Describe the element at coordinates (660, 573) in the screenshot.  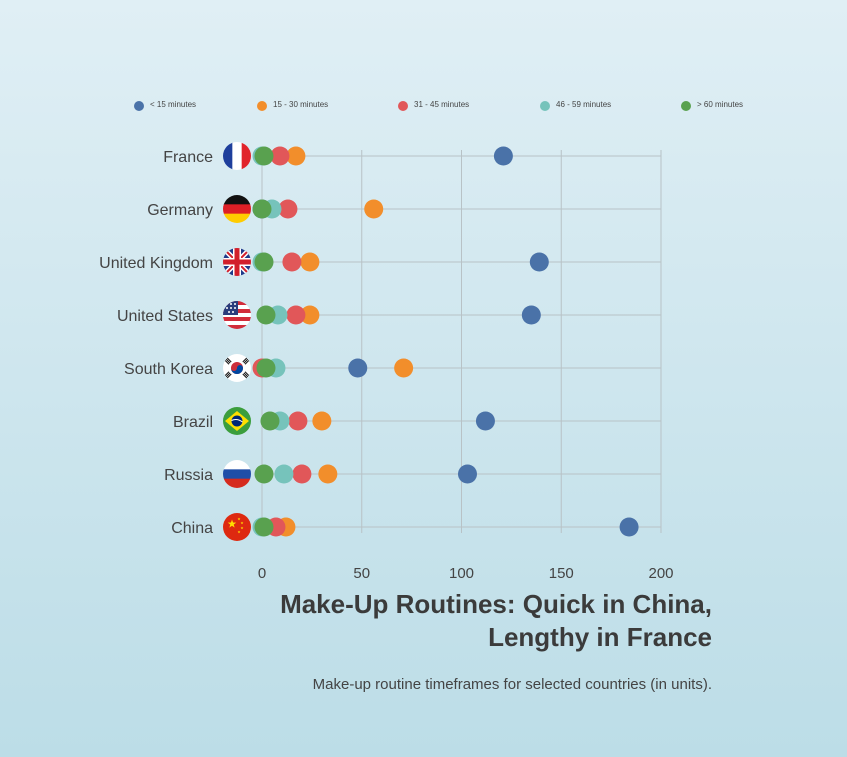
I see `x-tick-label: 200` at that location.